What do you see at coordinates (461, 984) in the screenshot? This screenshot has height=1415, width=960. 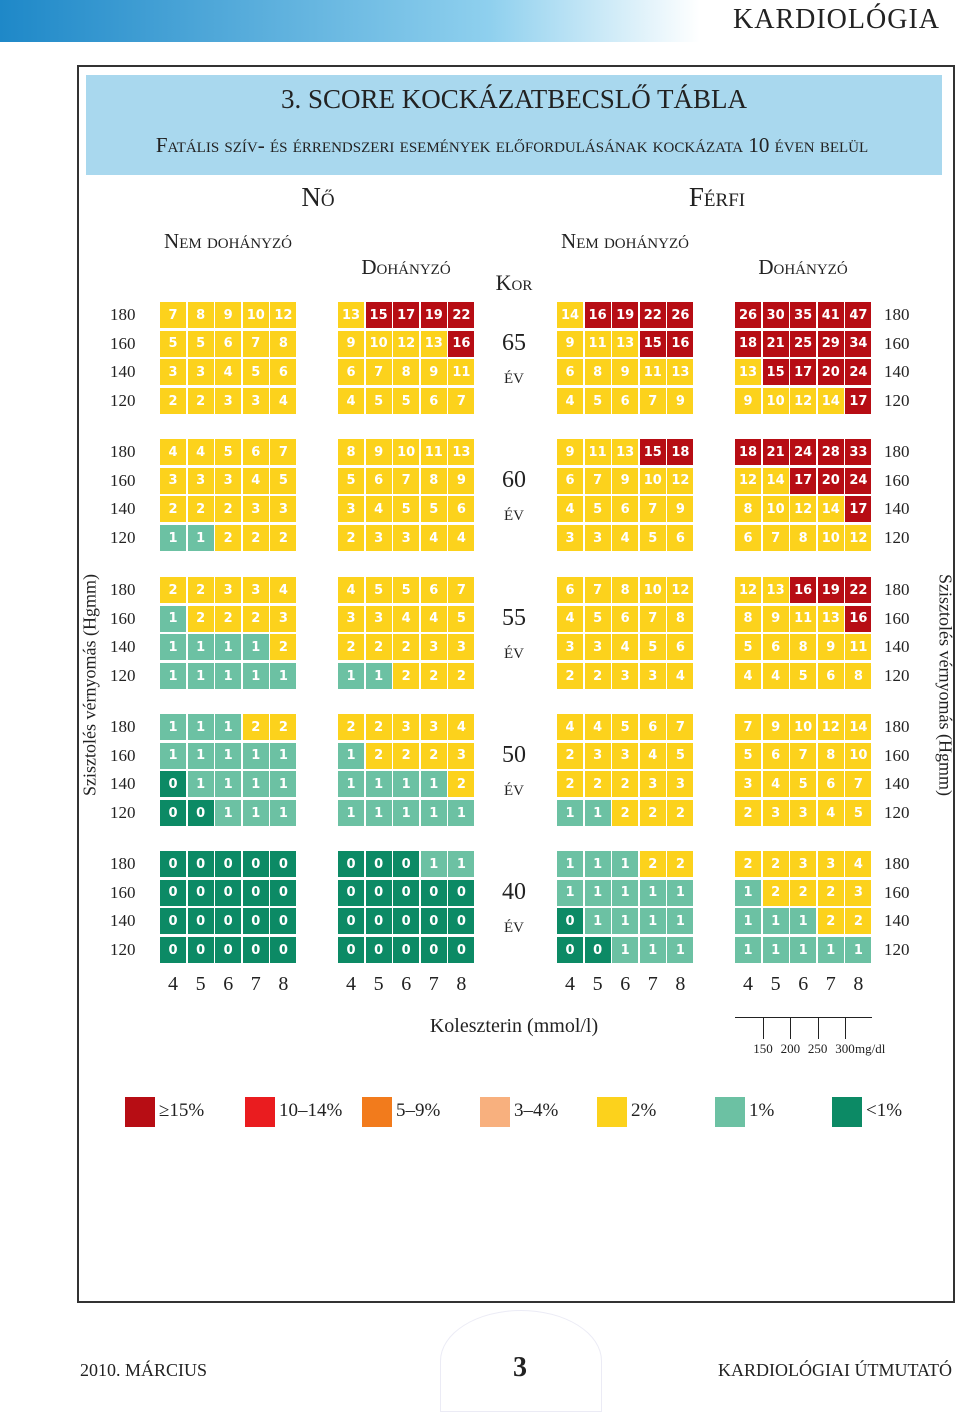 I see `cholesterol-tick: 8` at bounding box center [461, 984].